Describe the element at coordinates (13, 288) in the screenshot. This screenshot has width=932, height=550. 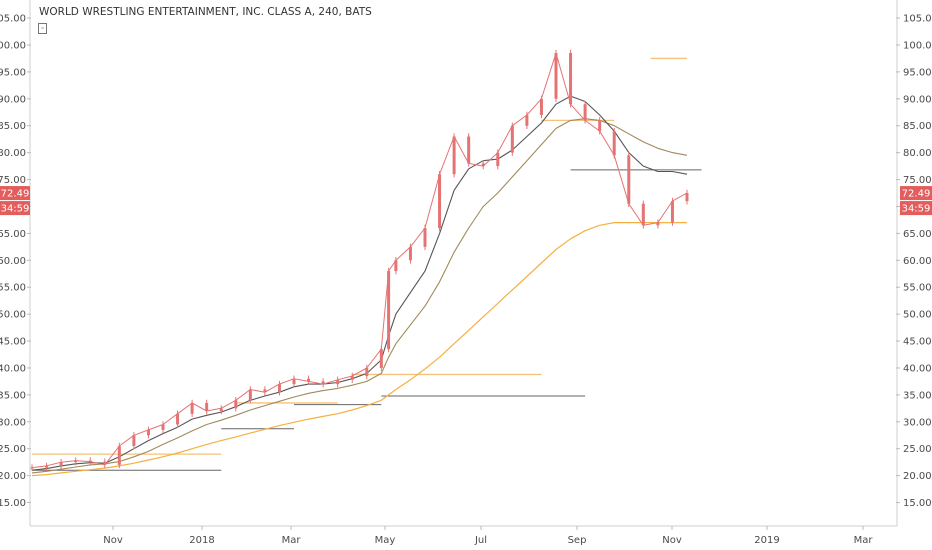
I see `y-tick-label-left: 55.00` at that location.